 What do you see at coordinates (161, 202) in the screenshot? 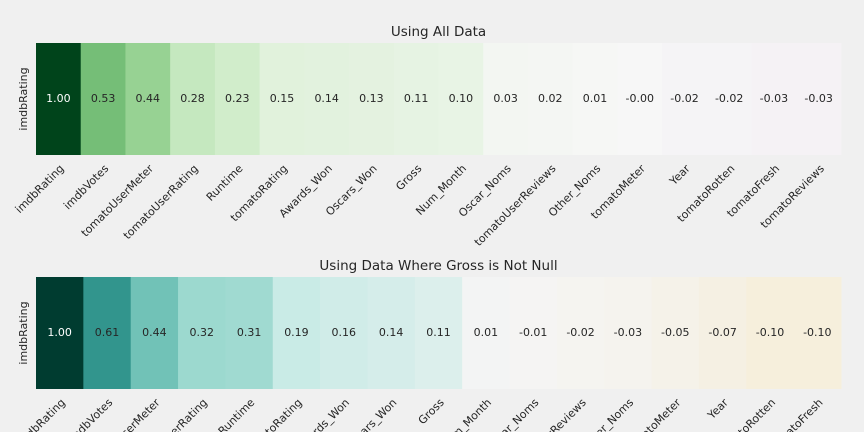
I see `x-tick-label: tomatoUserRating` at bounding box center [161, 202].